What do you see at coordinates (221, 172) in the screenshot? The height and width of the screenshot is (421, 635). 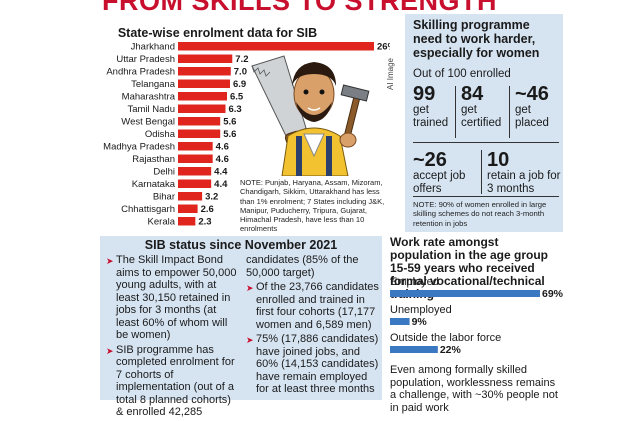 I see `state-value-label: 4.4` at bounding box center [221, 172].